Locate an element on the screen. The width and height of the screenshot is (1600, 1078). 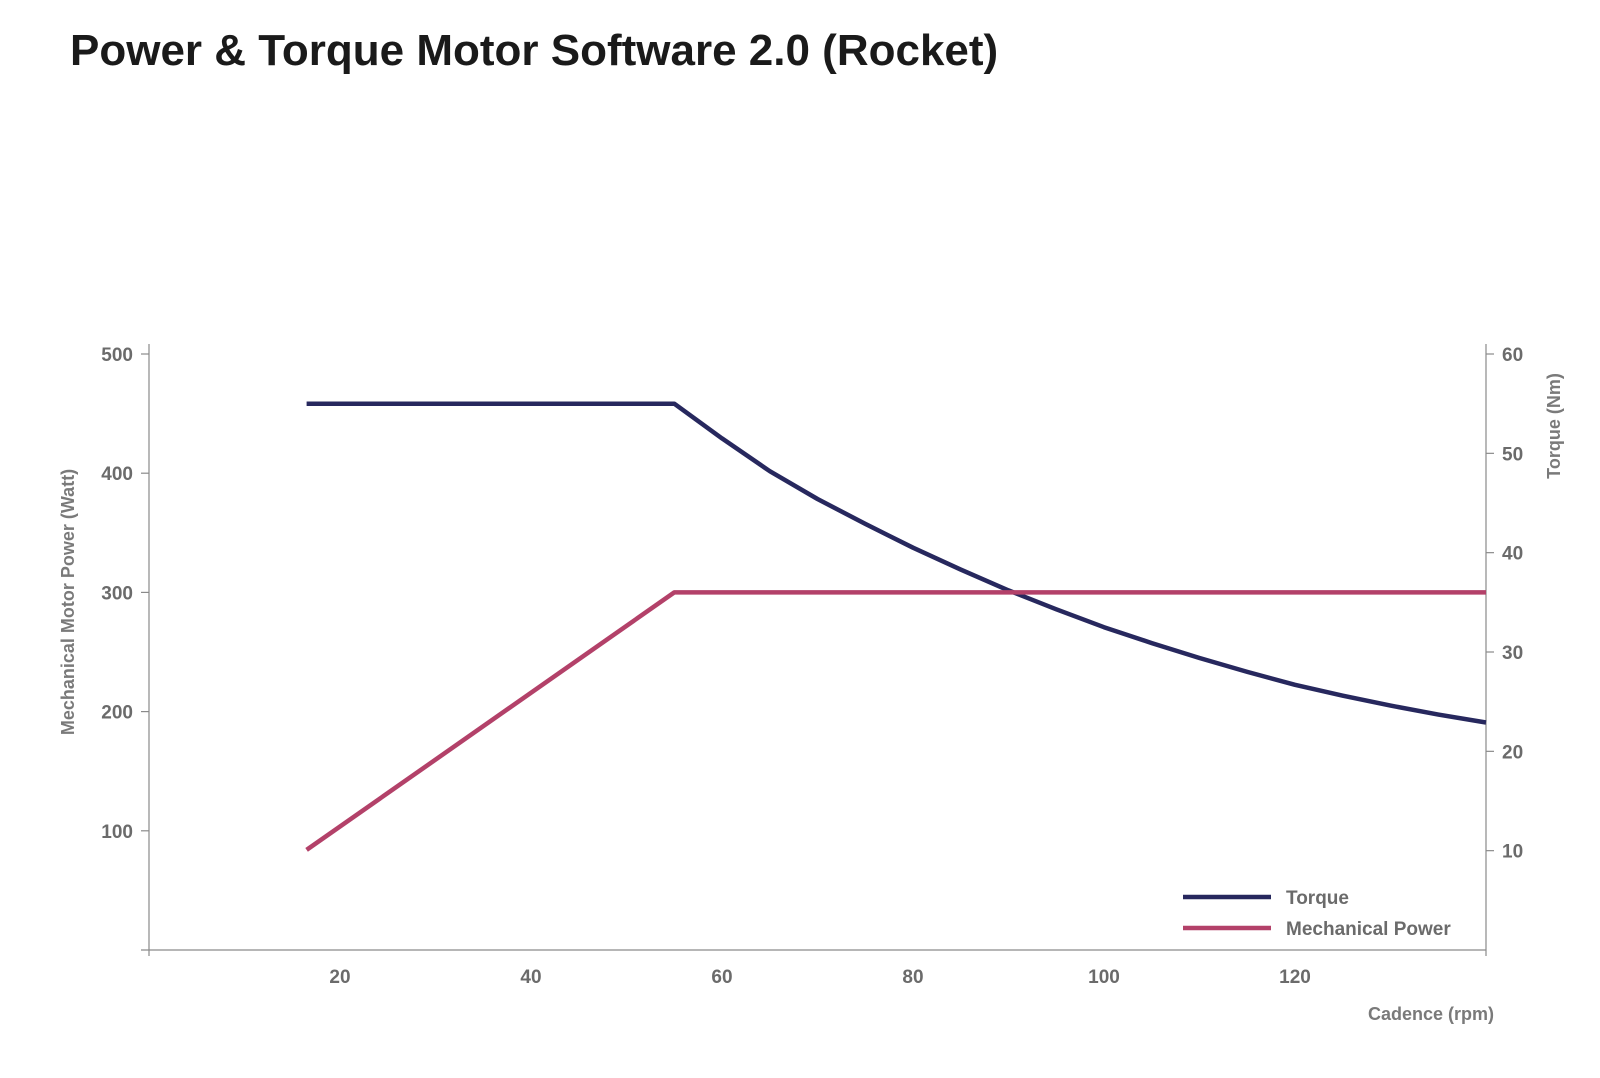
y-left-tick-label: 500 is located at coordinates (117, 355).